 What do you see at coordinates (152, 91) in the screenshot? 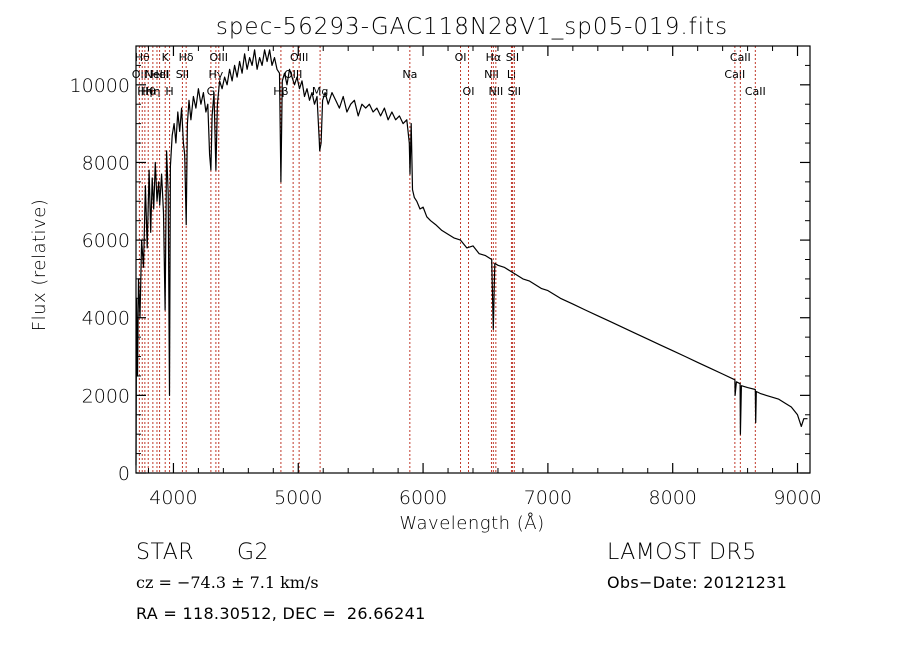
I see `line-marker-label: Hη` at bounding box center [152, 91].